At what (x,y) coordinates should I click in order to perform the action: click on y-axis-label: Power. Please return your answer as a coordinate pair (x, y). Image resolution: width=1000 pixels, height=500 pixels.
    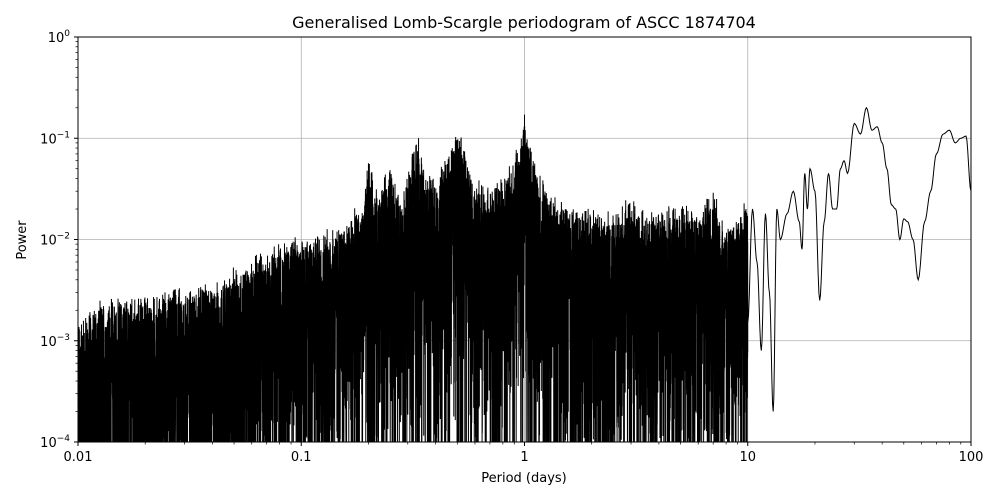
    Looking at the image, I should click on (22, 240).